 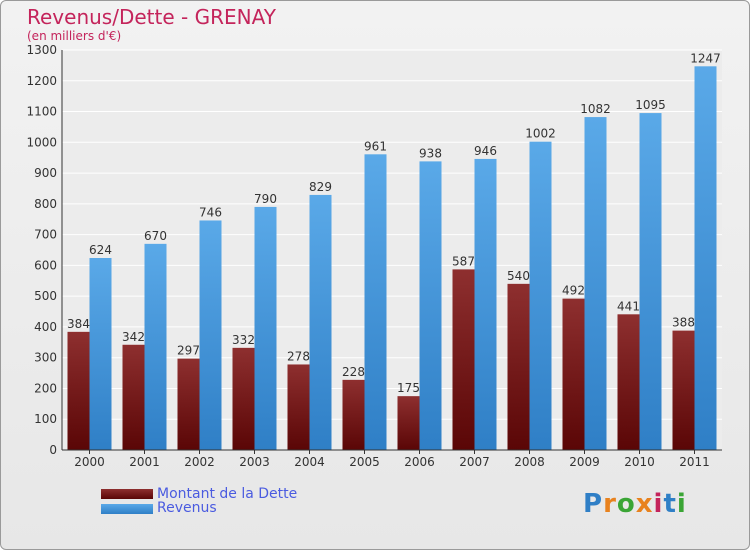 What do you see at coordinates (463, 261) in the screenshot?
I see `data-label-debt: 587` at bounding box center [463, 261].